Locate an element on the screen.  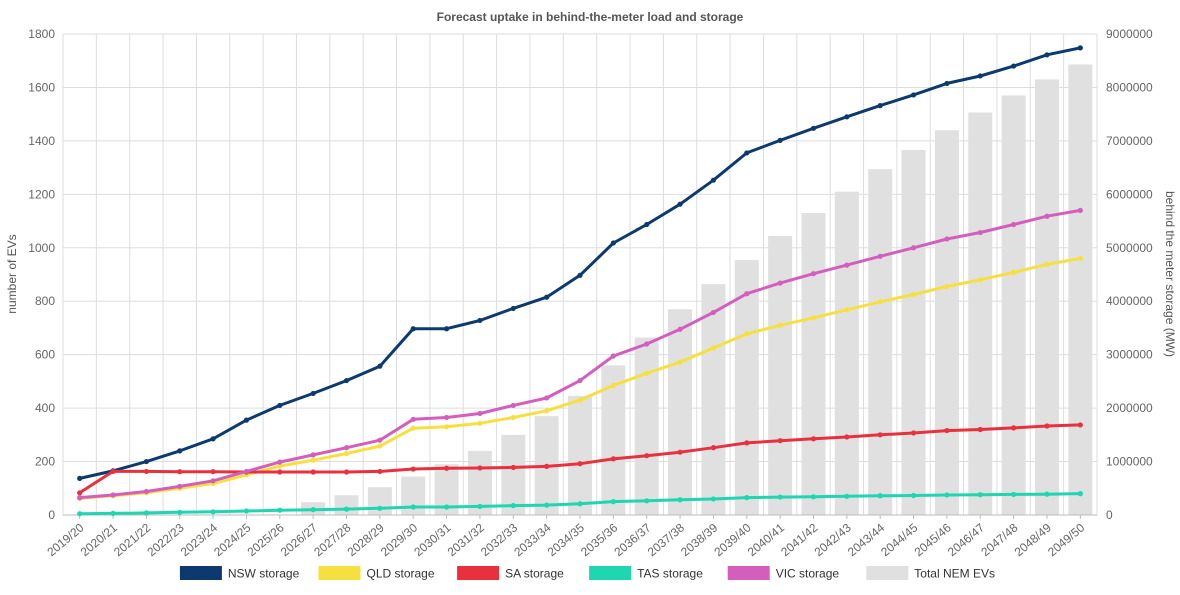
x-tick-label: 2019/20 is located at coordinates (65, 539).